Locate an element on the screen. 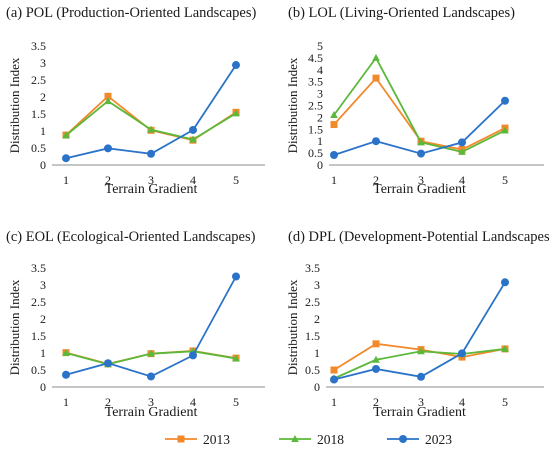  series-line-2018 is located at coordinates (419, 104).